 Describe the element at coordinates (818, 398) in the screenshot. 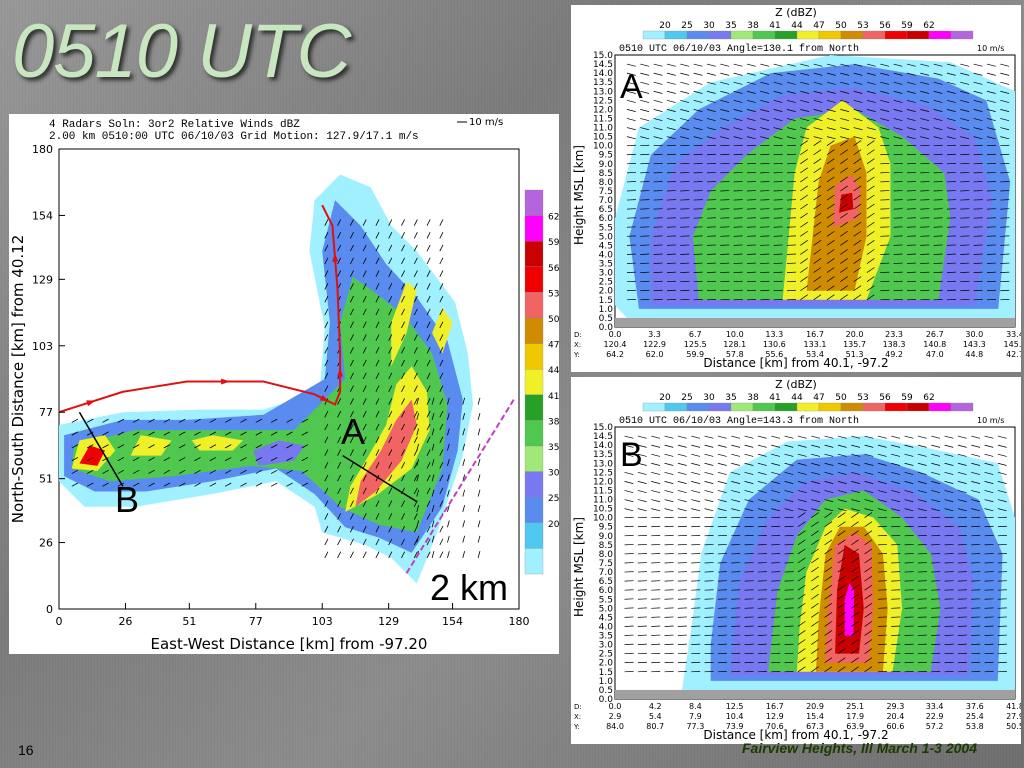

I see `xs-colorbar-label: 47` at that location.